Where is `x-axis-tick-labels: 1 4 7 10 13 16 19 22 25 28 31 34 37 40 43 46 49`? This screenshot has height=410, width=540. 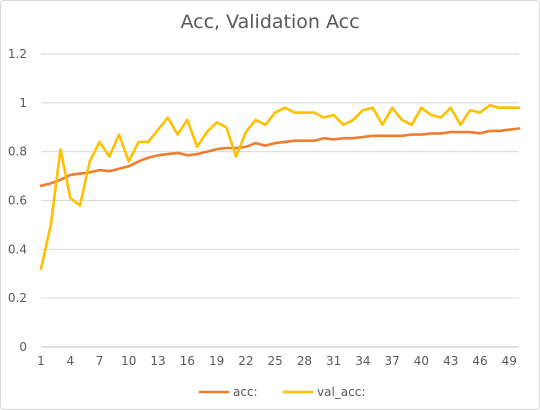
x-axis-tick-labels: 1 4 7 10 13 16 19 22 25 28 31 34 37 40 43 46 49 is located at coordinates (277, 361).